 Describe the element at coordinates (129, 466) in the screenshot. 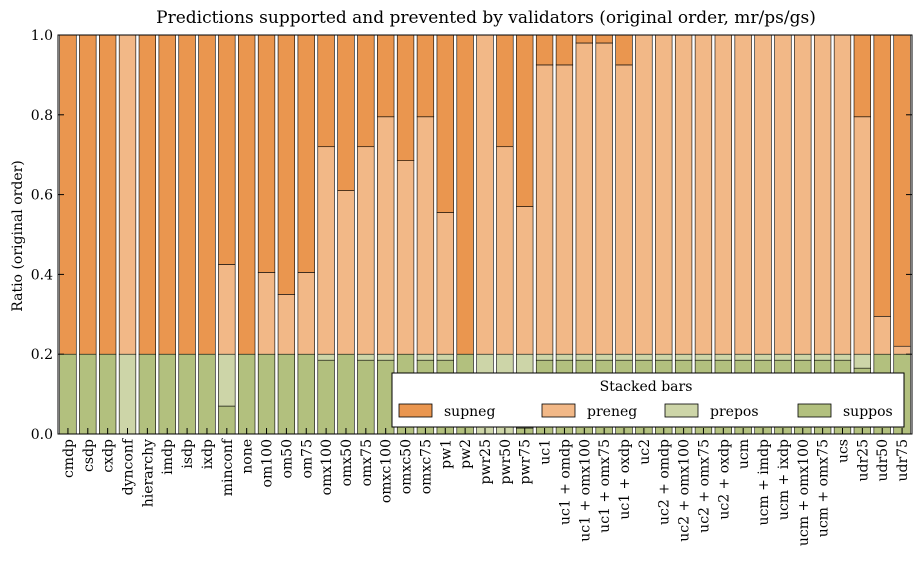

I see `x-tick-label: dynconf` at that location.